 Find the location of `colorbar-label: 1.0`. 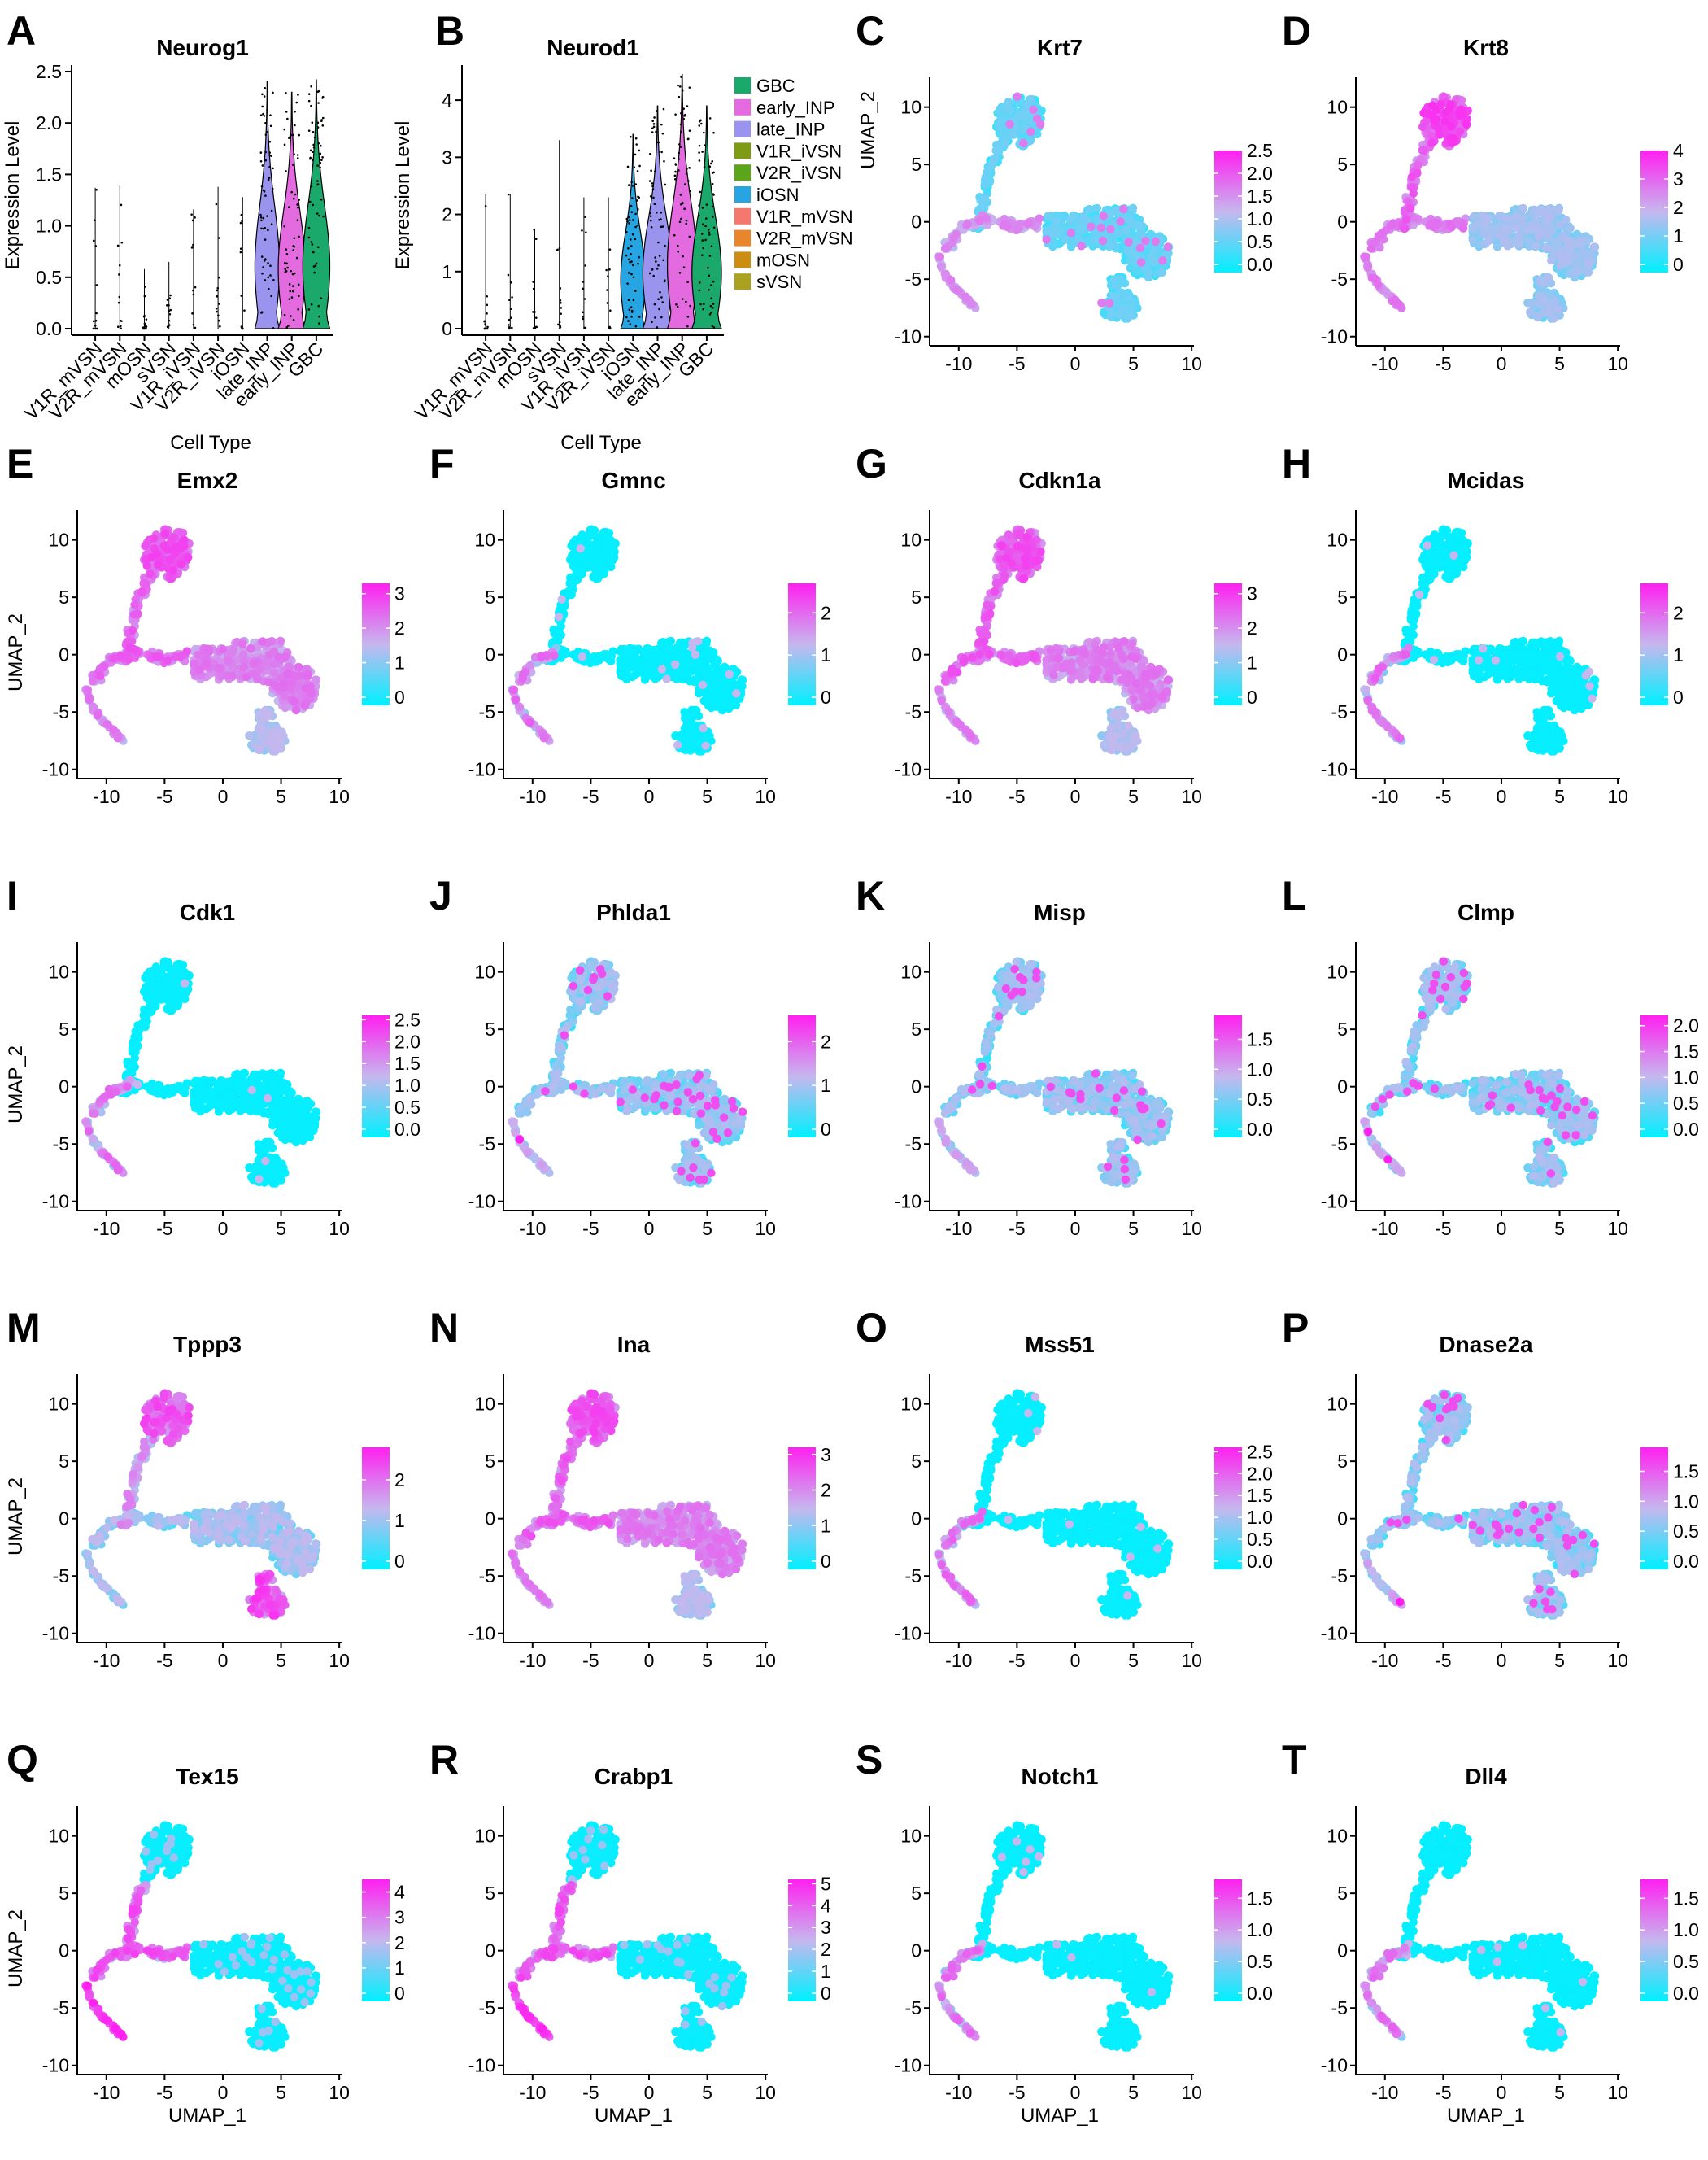

colorbar-label: 1.0 is located at coordinates (1260, 219).